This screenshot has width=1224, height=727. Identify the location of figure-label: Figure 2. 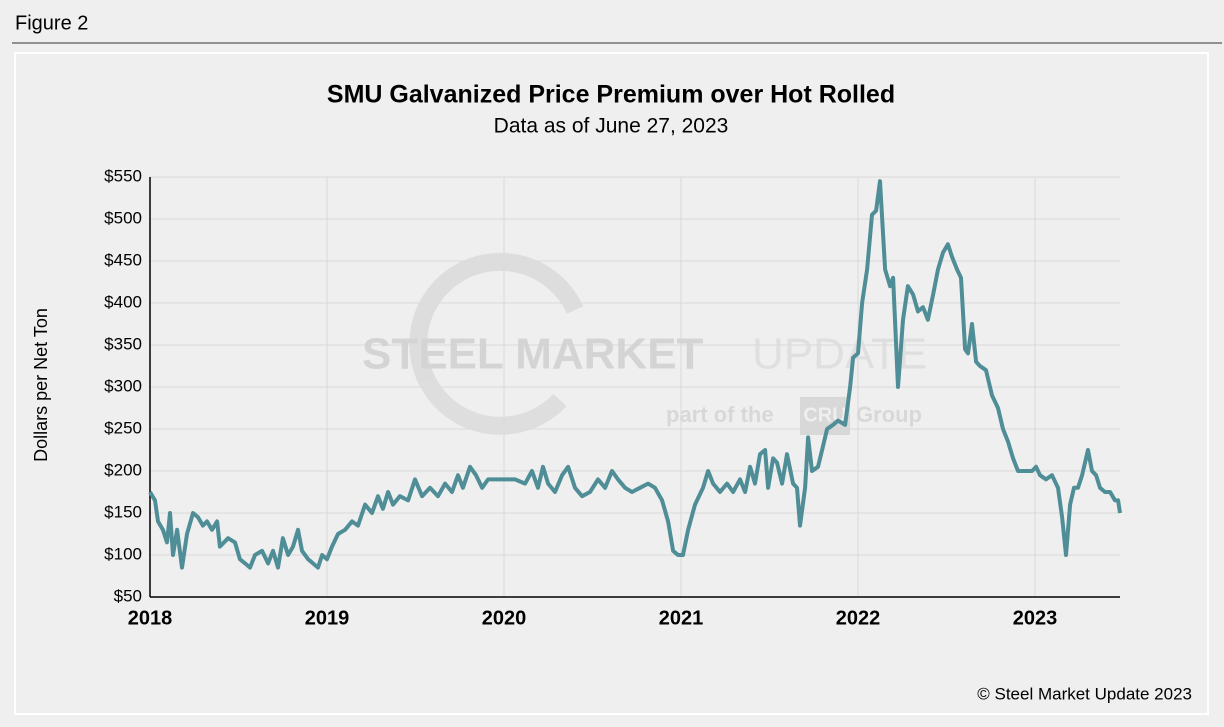
(51, 23).